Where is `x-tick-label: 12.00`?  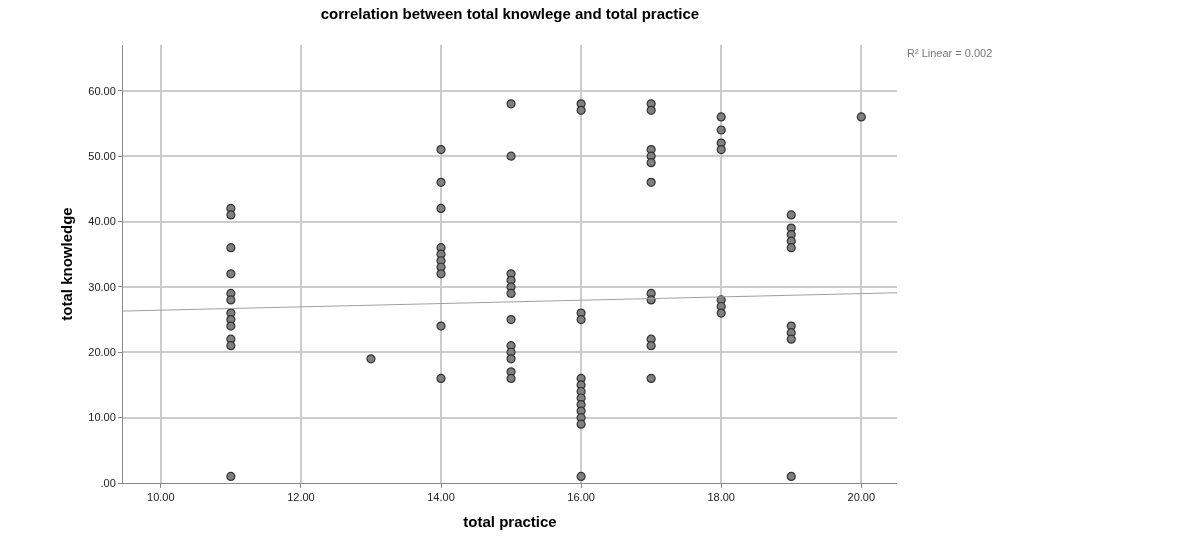
x-tick-label: 12.00 is located at coordinates (301, 497).